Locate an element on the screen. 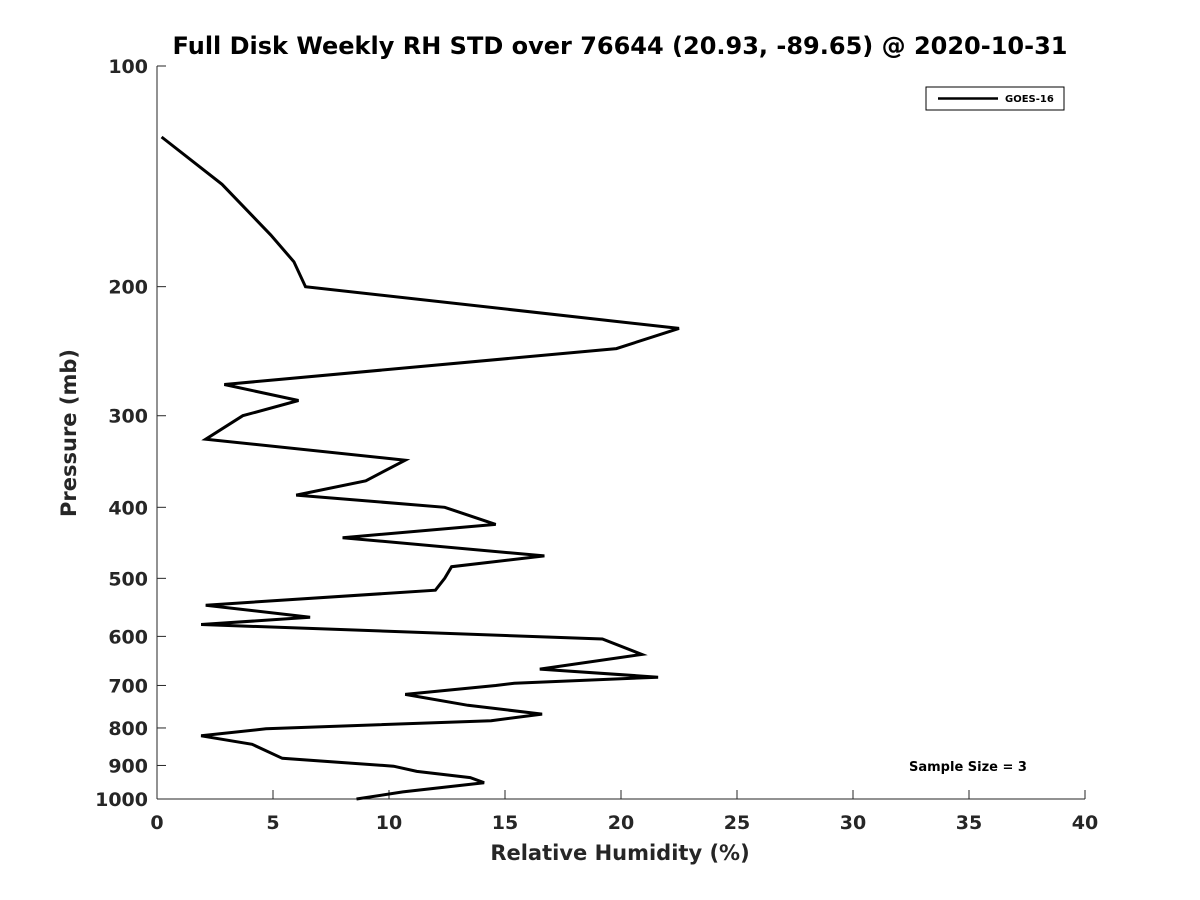 The width and height of the screenshot is (1200, 900). y-tick-label: 900 is located at coordinates (128, 766).